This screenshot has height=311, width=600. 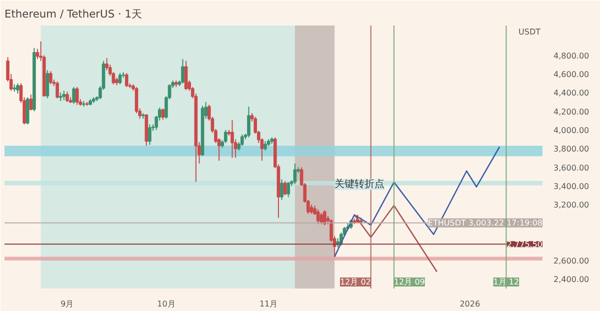 I want to click on ref-line-label: 2,775.50, so click(x=524, y=245).